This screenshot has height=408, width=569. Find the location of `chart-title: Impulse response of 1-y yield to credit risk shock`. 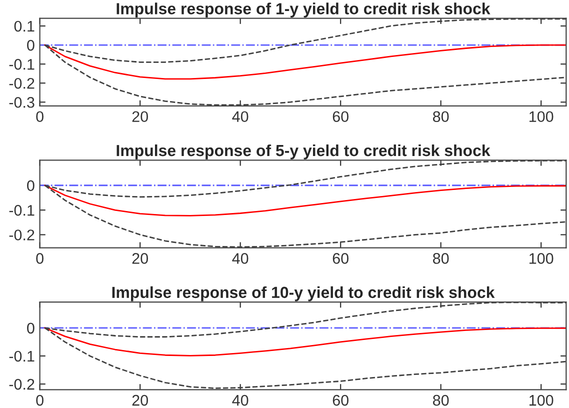

chart-title: Impulse response of 1-y yield to credit risk shock is located at coordinates (303, 10).